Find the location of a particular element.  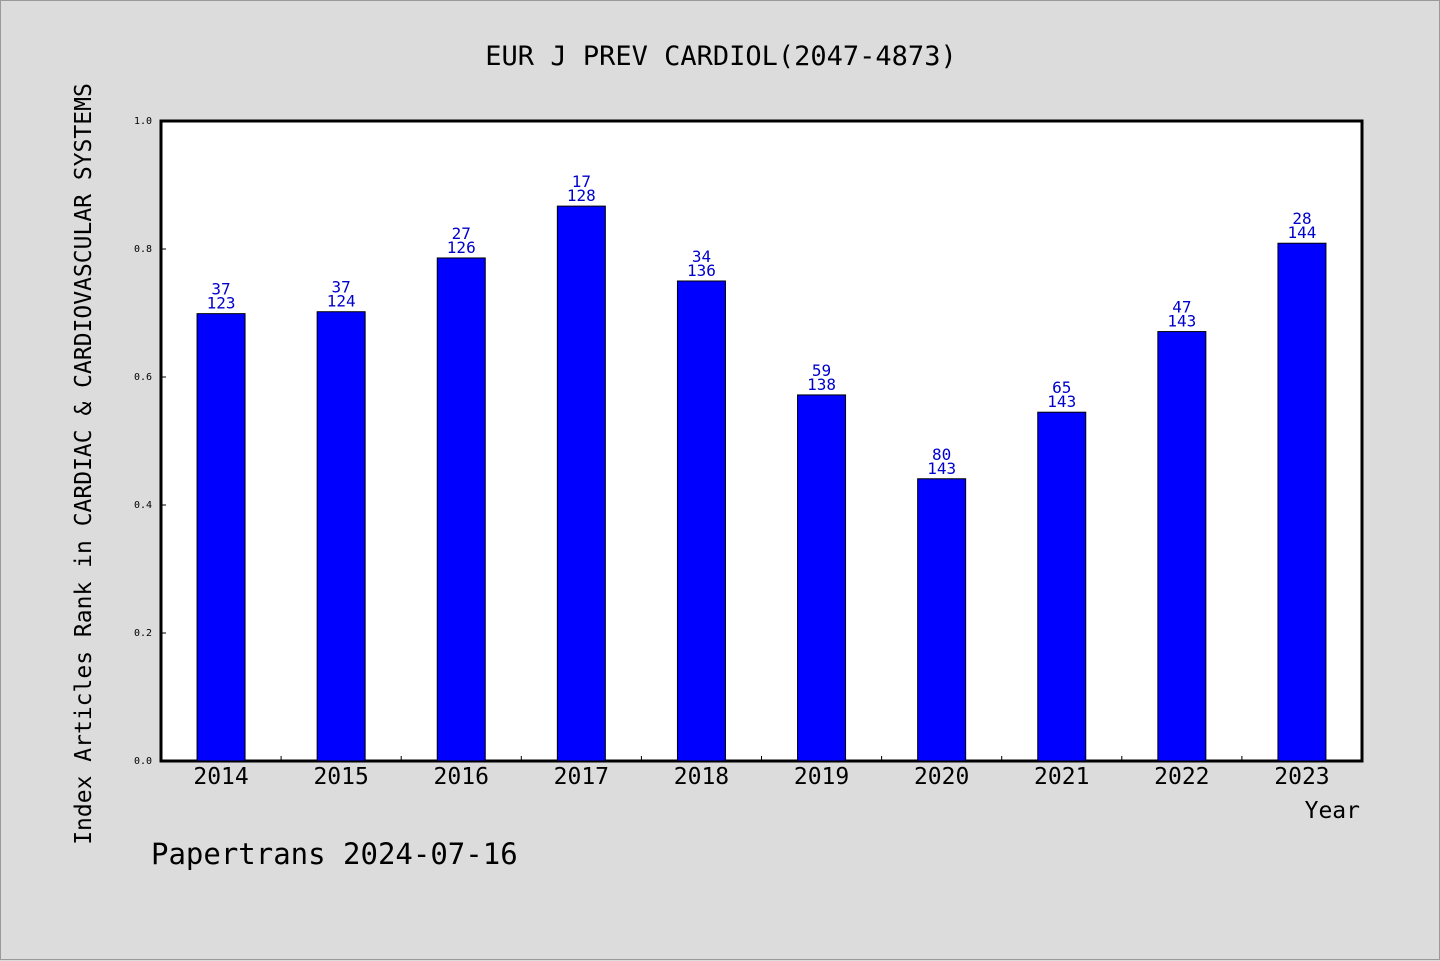

bar-2016 is located at coordinates (461, 509).